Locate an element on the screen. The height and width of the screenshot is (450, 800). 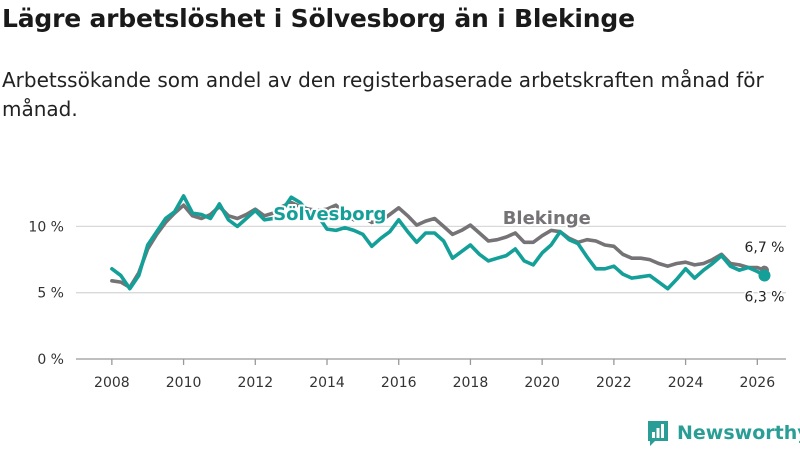
x-tick-label: 2024 is located at coordinates (686, 383).